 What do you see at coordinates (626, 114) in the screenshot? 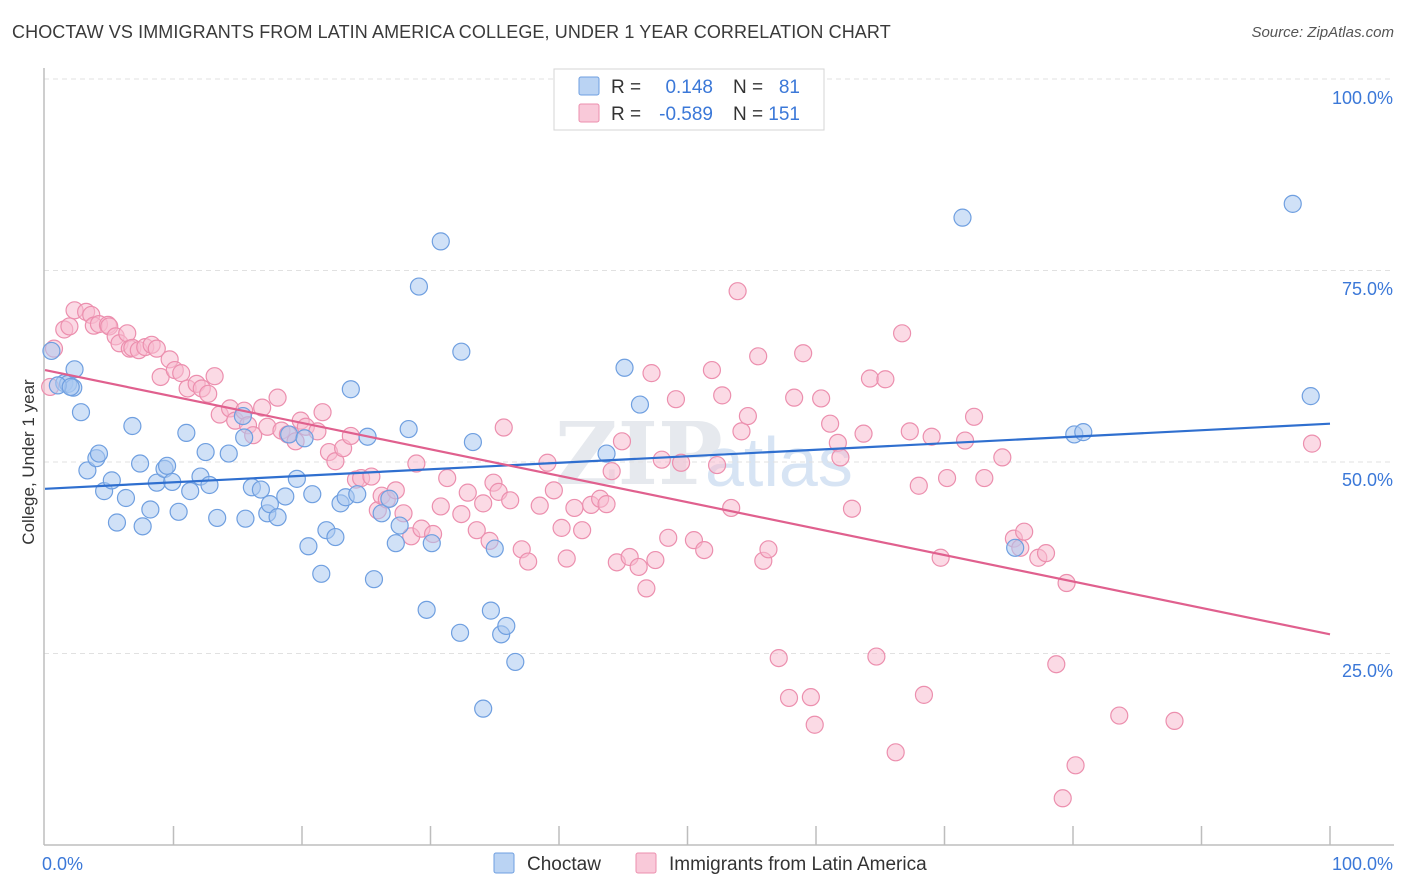
I see `legend-r-label-2: R =` at bounding box center [626, 114].